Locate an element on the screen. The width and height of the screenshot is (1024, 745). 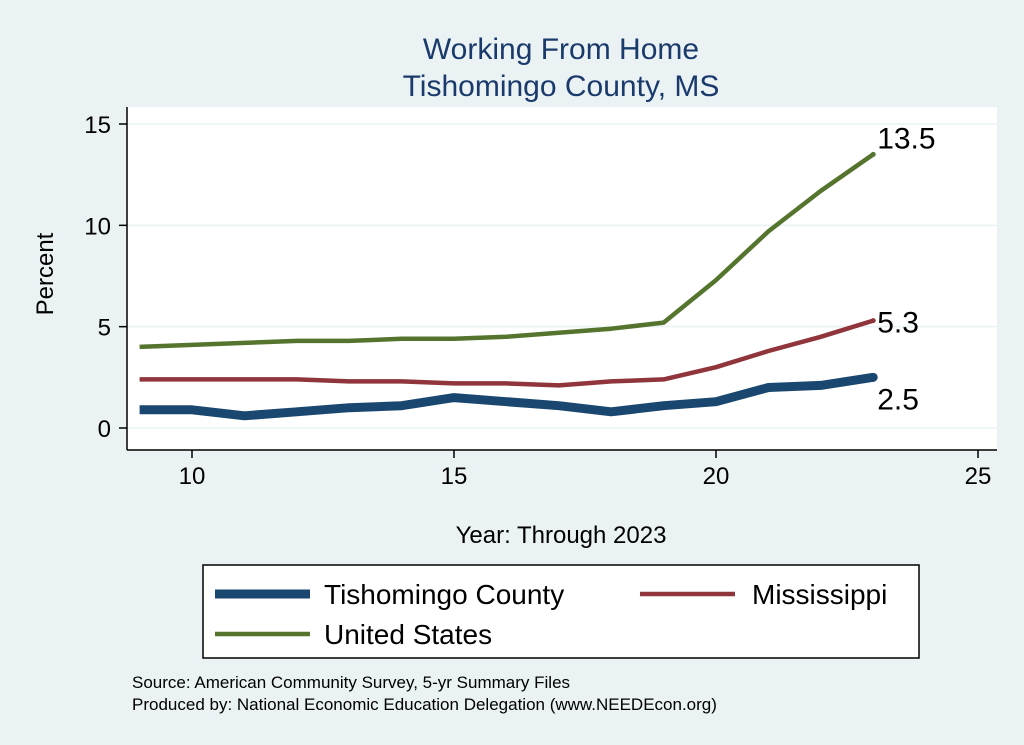
x-tick-label: 10 is located at coordinates (192, 476).